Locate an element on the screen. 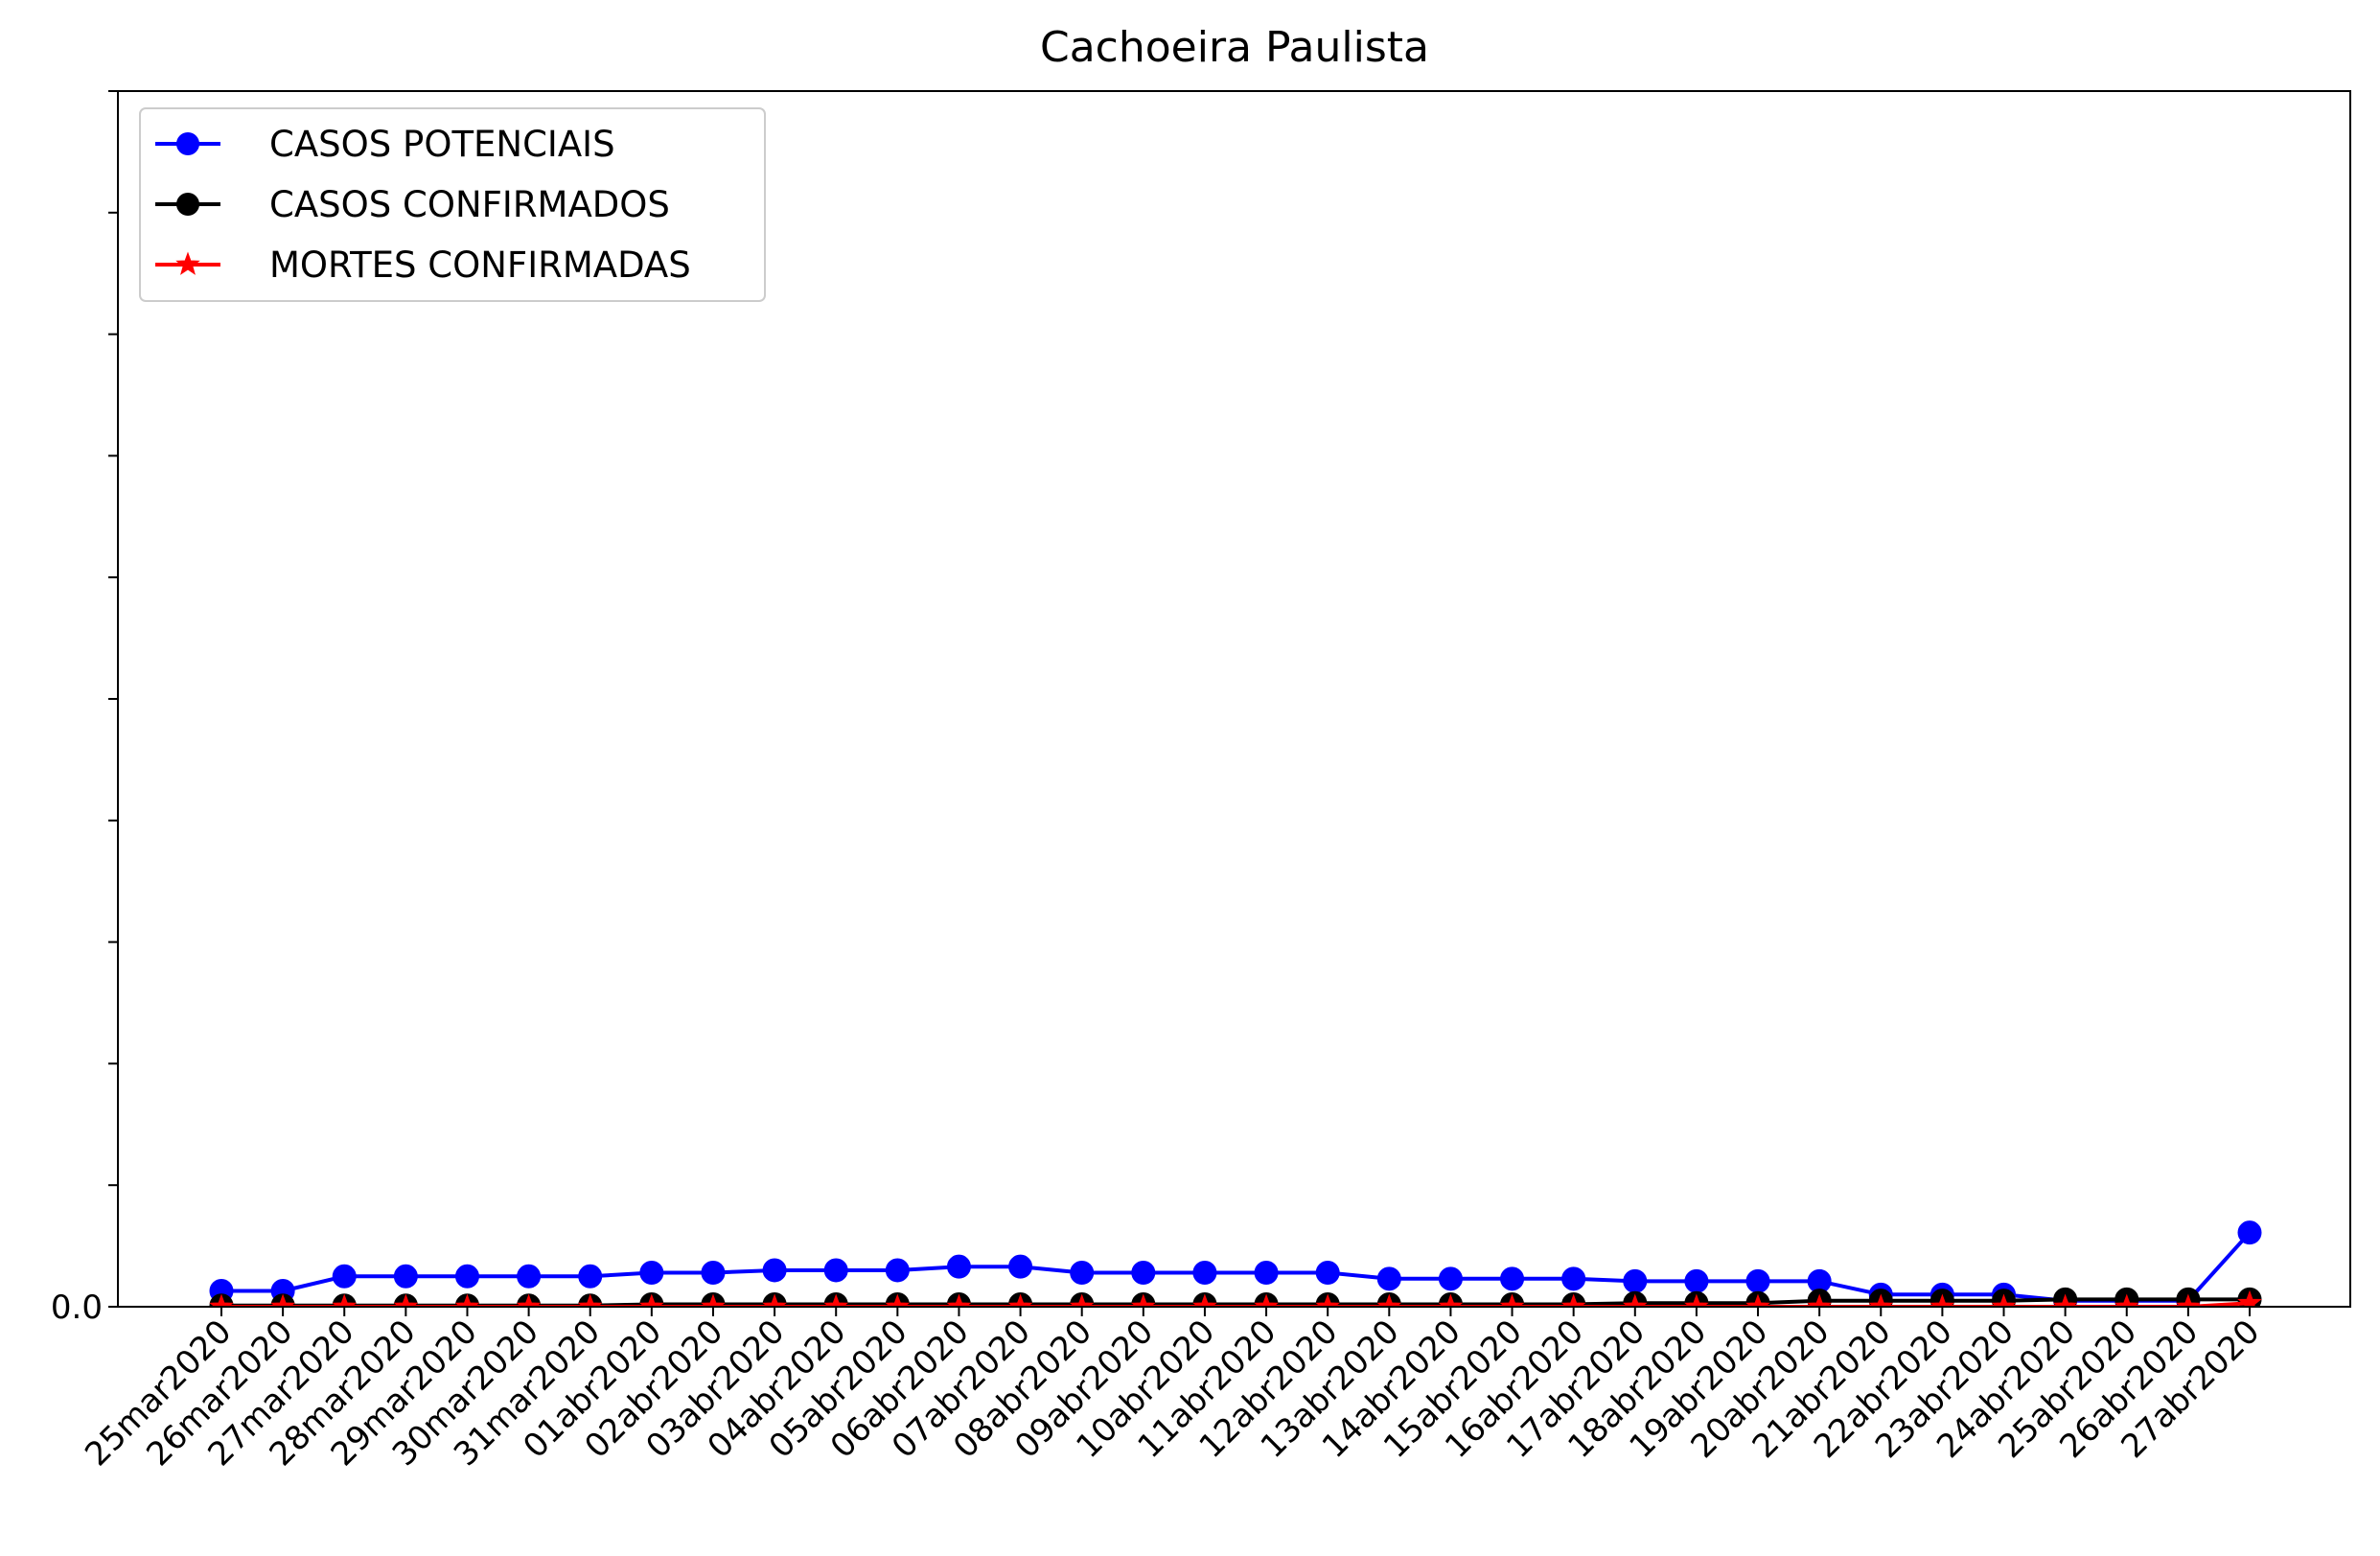  series-group is located at coordinates (1236, 1263).